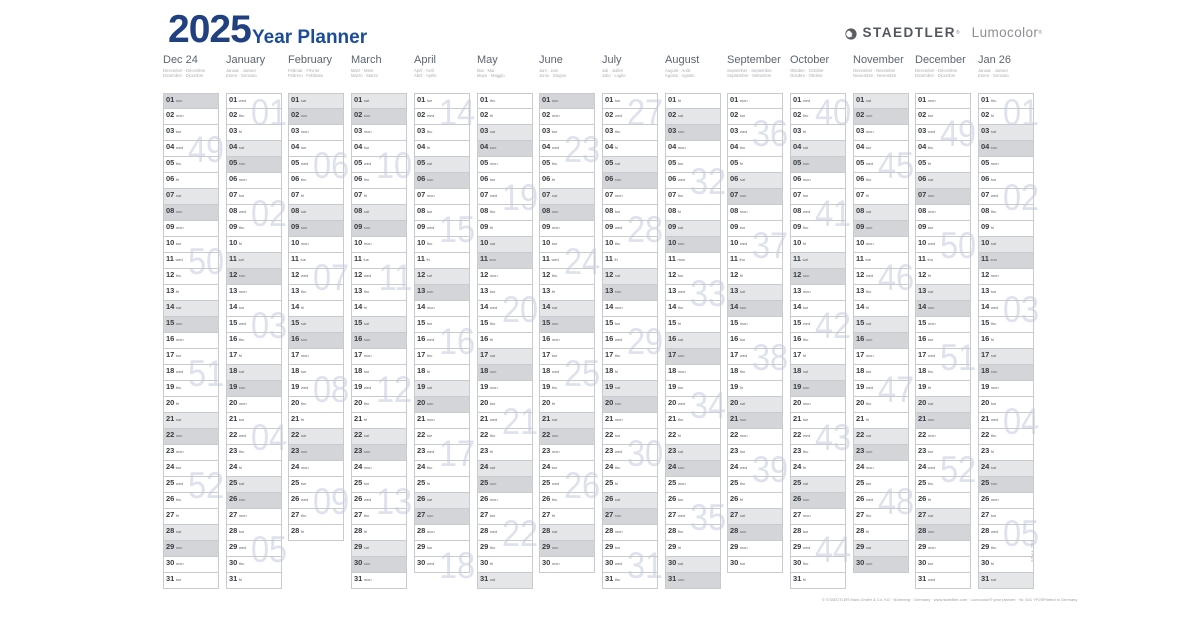  I want to click on day-cell: 02 thu, so click(254, 117).